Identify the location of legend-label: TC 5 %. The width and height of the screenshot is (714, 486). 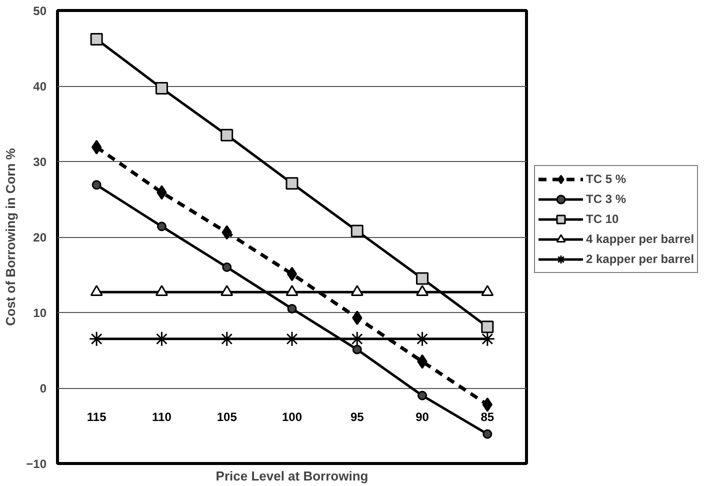
(606, 179).